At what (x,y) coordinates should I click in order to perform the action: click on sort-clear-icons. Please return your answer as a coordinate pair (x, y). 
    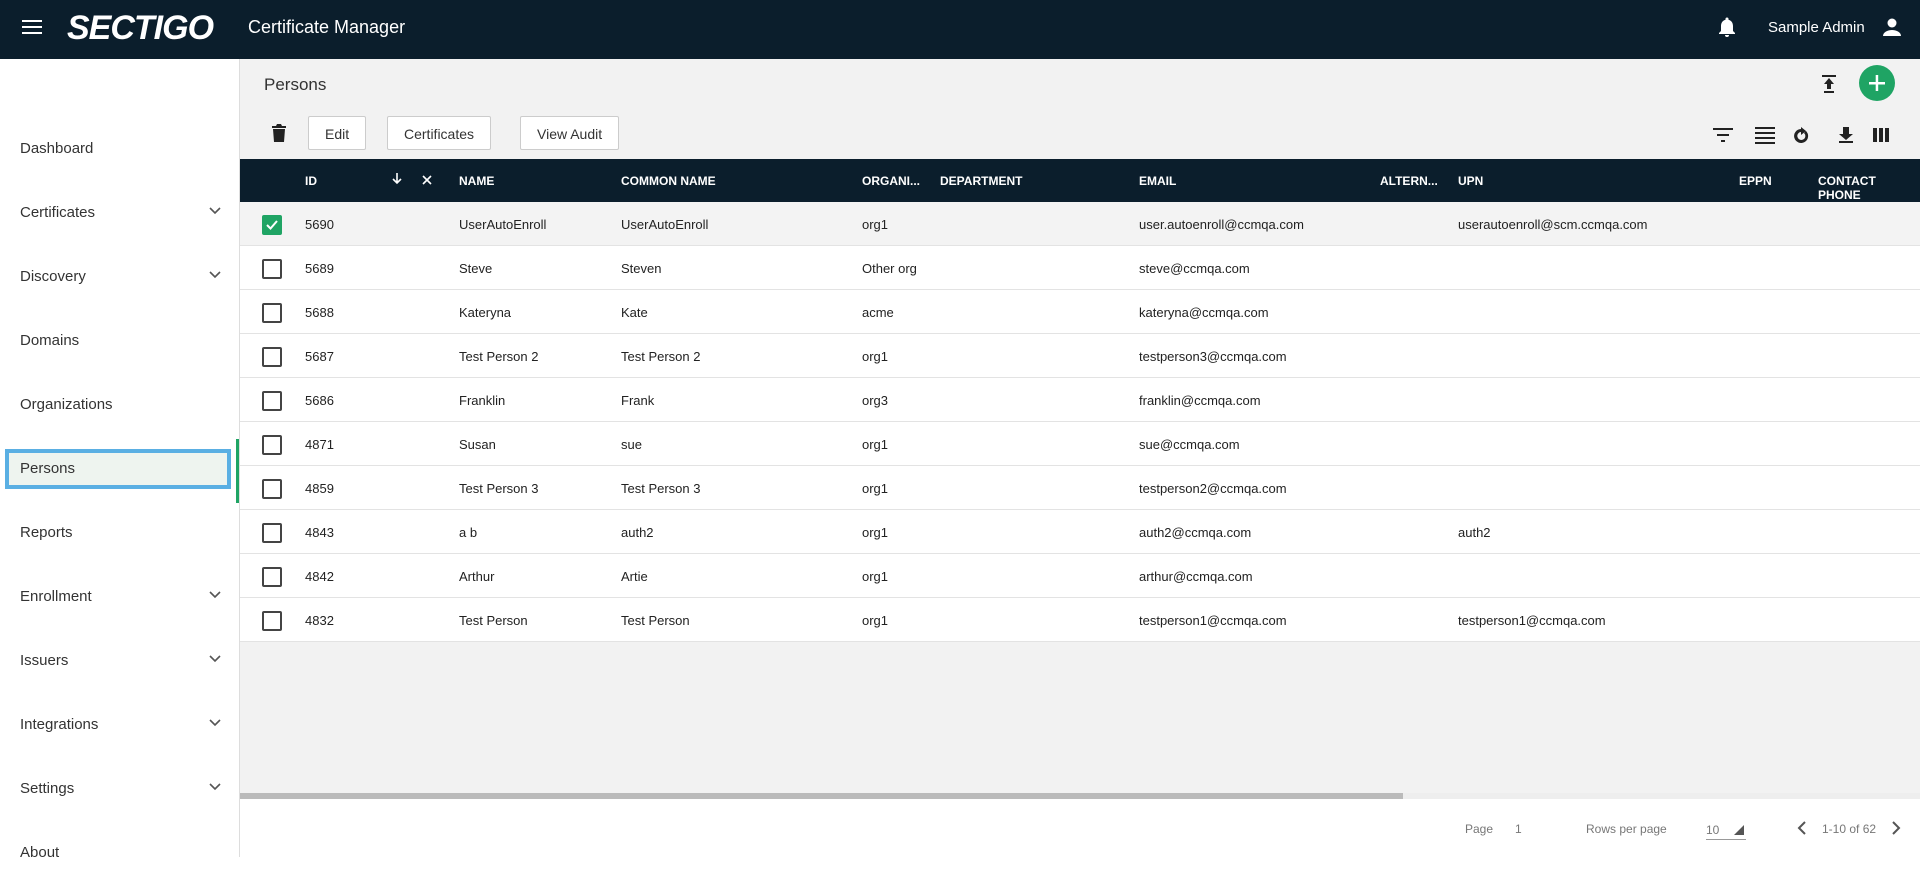
    Looking at the image, I should click on (412, 180).